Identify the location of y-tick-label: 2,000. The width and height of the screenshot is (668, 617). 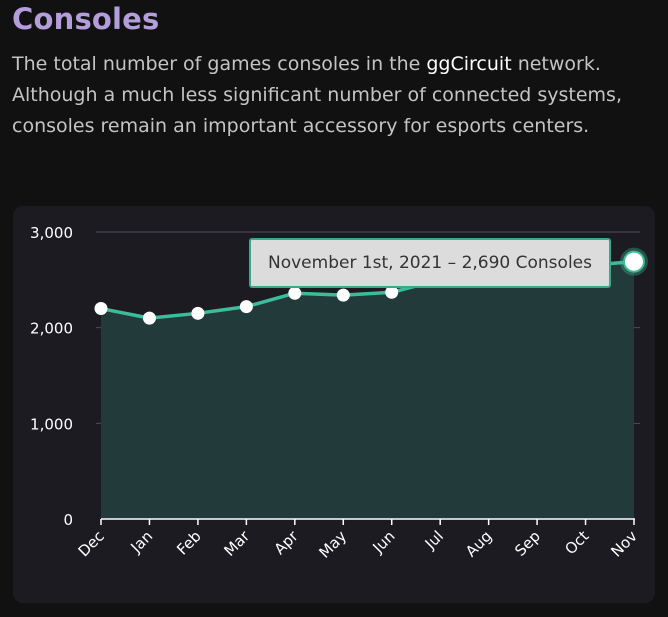
(51, 329).